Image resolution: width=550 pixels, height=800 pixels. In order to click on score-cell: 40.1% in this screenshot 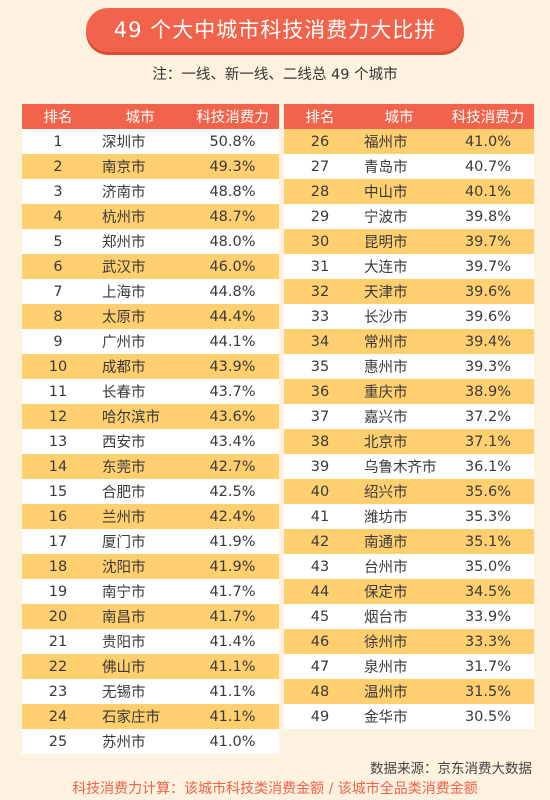, I will do `click(488, 191)`.